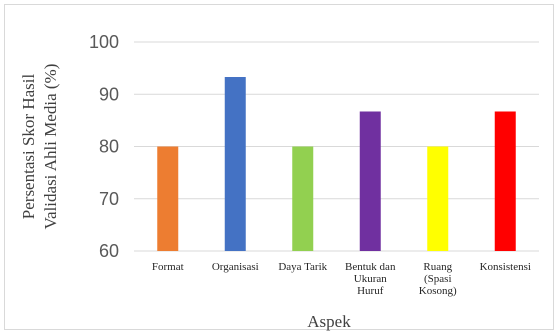  What do you see at coordinates (28, 147) in the screenshot?
I see `y-axis-title-line: Persentasi Skor Hasil` at bounding box center [28, 147].